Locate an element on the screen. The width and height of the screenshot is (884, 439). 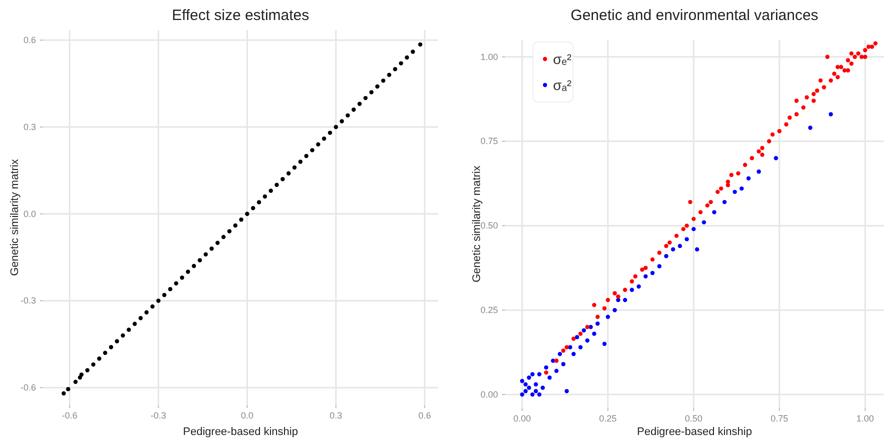
y-tick-label: 0.75 is located at coordinates (489, 141).